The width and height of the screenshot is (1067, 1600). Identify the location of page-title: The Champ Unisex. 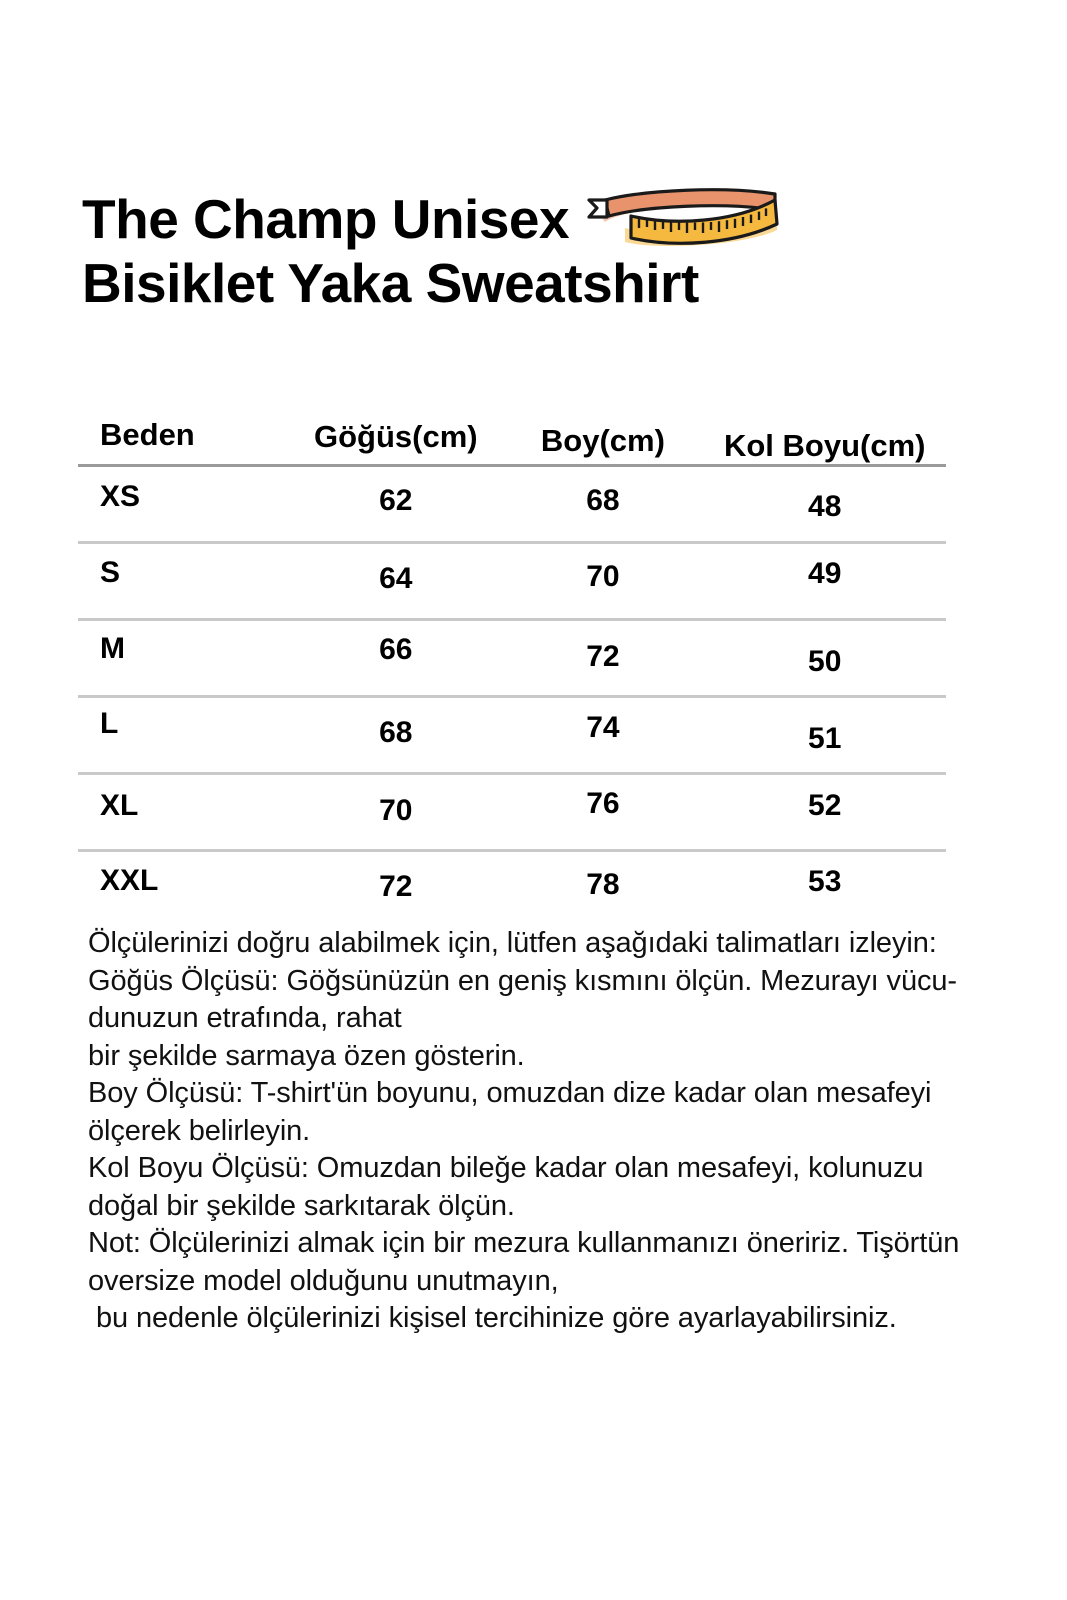
(532, 250).